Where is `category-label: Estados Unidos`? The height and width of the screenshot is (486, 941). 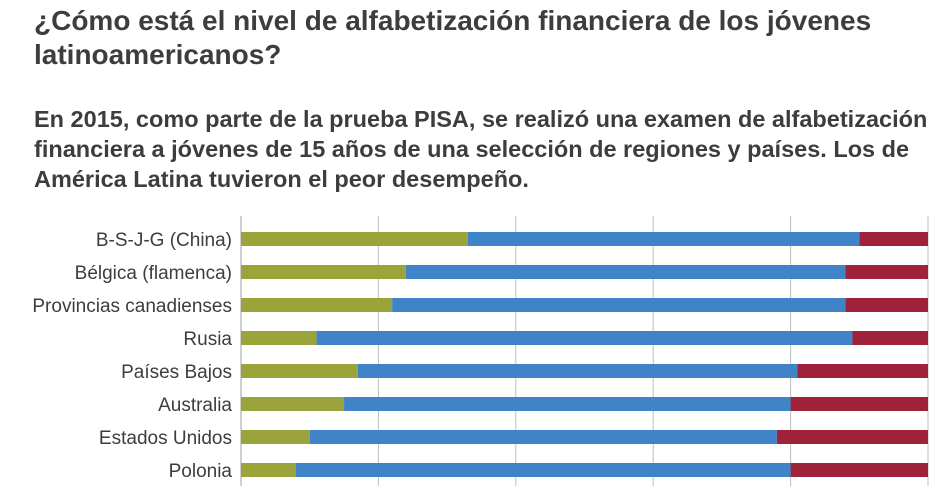
category-label: Estados Unidos is located at coordinates (165, 438).